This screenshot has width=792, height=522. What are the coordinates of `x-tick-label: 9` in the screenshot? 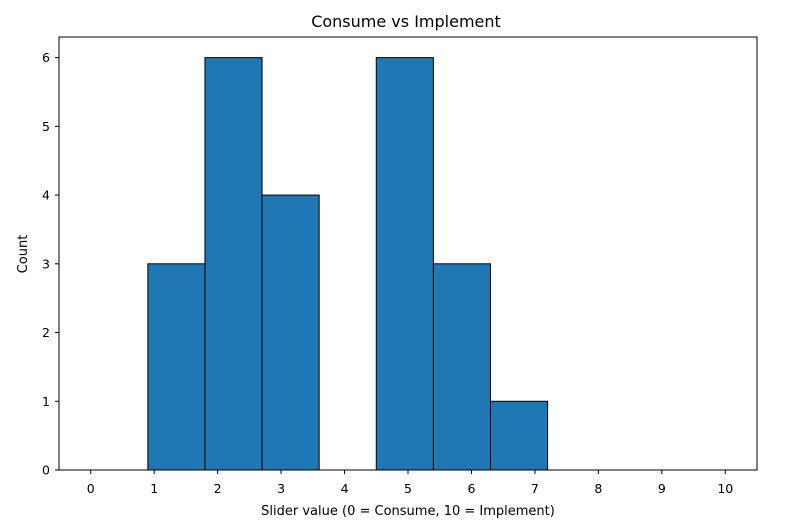 It's located at (662, 488).